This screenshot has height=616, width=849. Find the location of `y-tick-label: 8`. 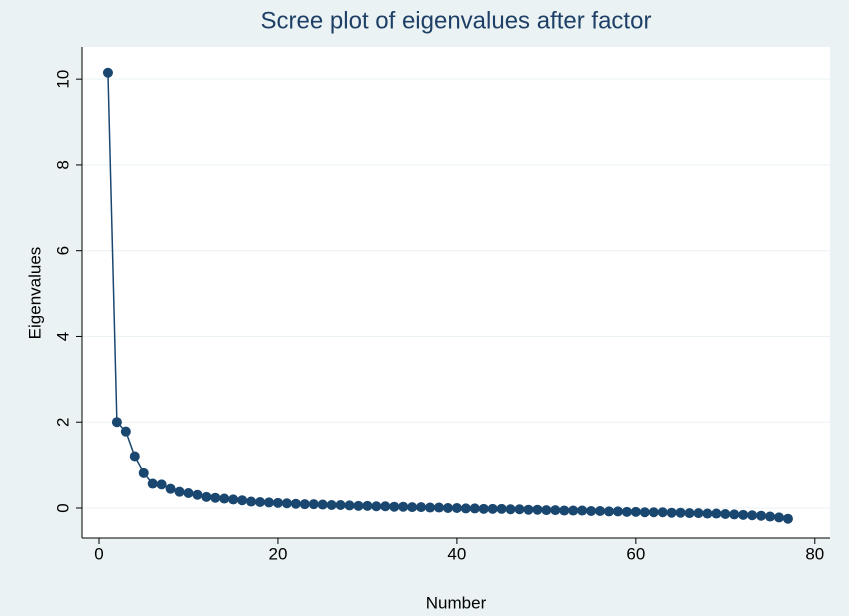

y-tick-label: 8 is located at coordinates (62, 164).